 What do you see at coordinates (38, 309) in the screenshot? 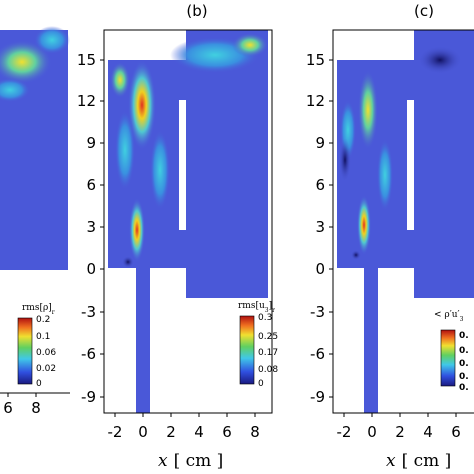
I see `panel-a-cb-title: rms[ρ]r` at bounding box center [38, 309].